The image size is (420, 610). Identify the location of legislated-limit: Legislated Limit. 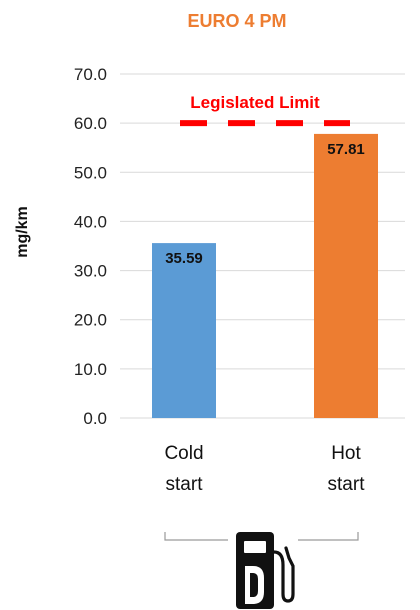
(265, 110).